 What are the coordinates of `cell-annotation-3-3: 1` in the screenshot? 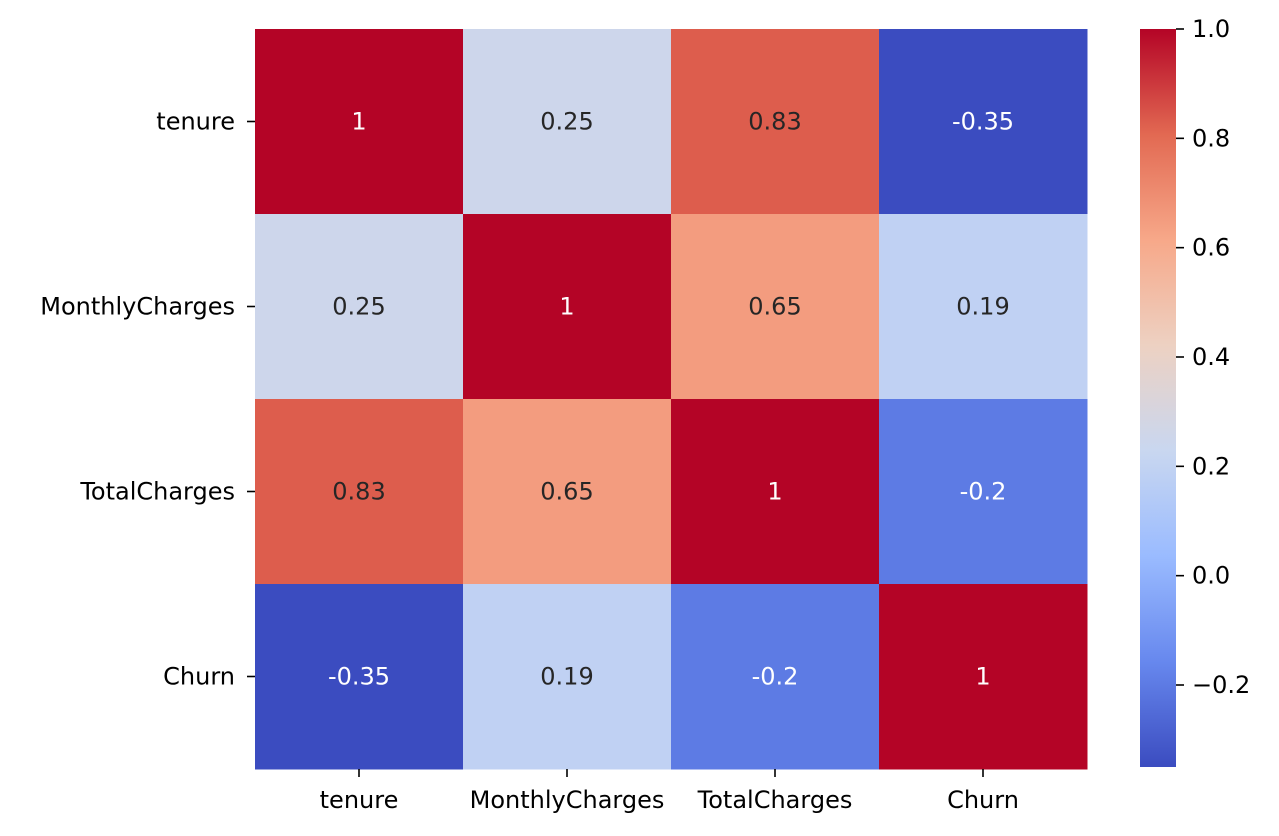 It's located at (982, 677).